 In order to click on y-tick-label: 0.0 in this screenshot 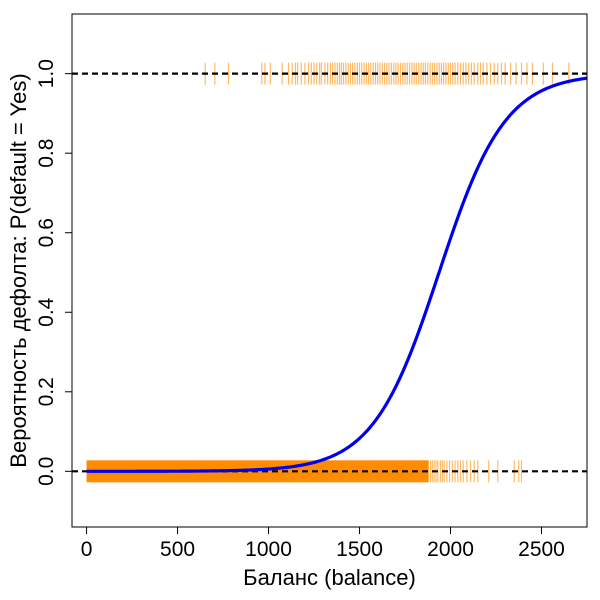, I will do `click(46, 471)`.